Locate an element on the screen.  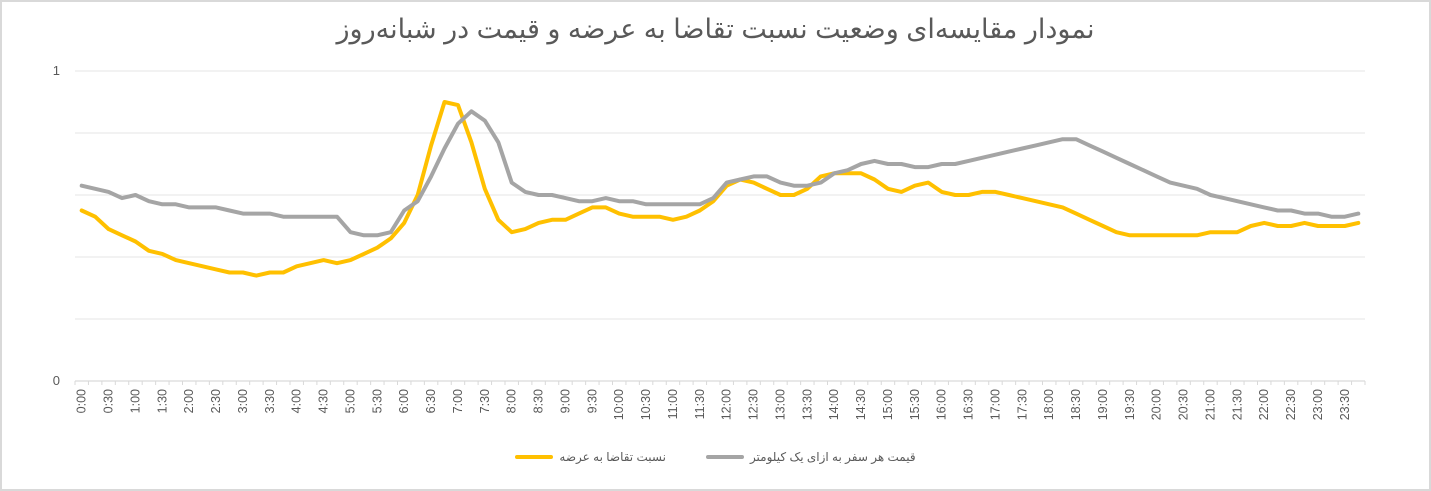
x-tick-label: 2:00 is located at coordinates (189, 401).